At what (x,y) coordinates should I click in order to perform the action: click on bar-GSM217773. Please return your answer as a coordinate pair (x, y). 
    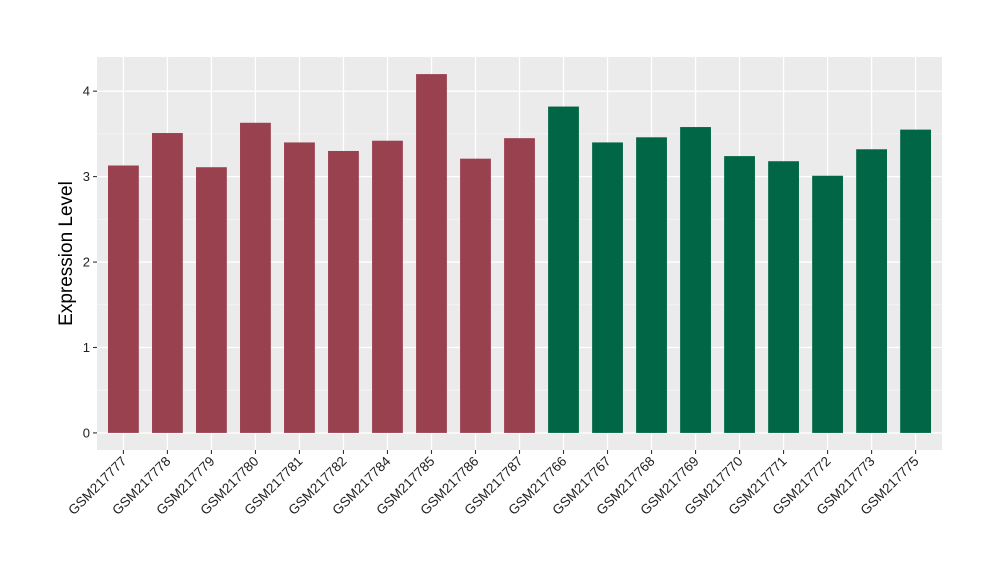
    Looking at the image, I should click on (871, 291).